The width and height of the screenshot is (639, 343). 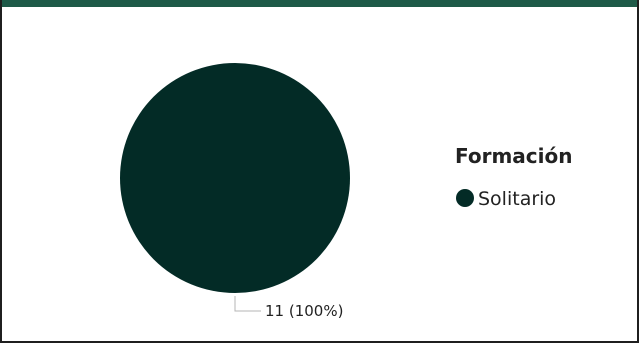 What do you see at coordinates (513, 156) in the screenshot?
I see `legend-title: Formación` at bounding box center [513, 156].